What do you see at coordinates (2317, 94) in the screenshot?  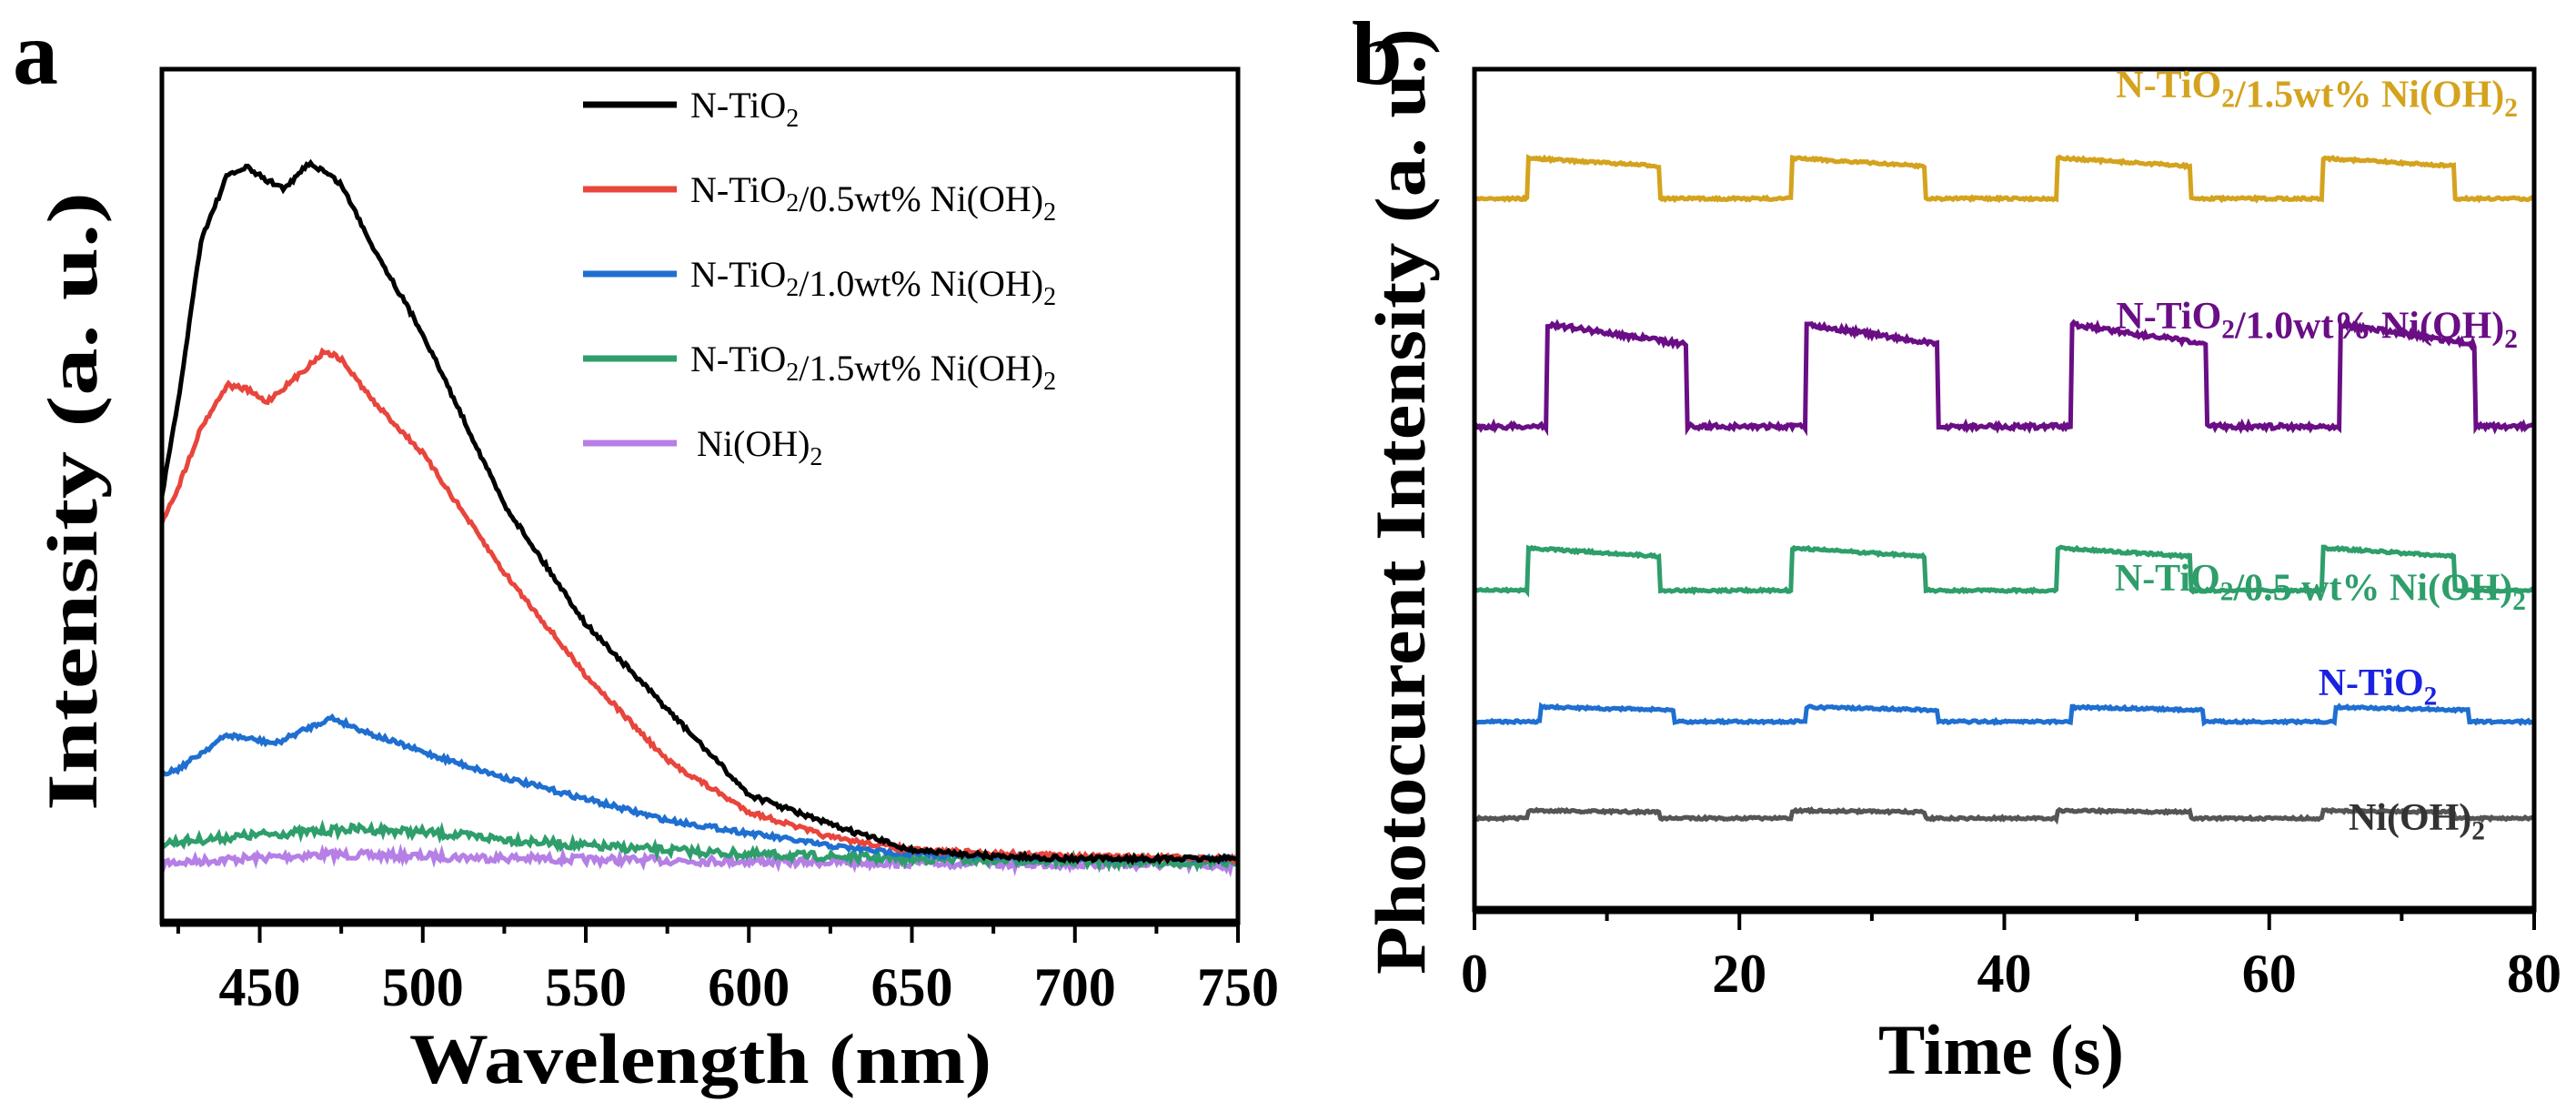 I see `series-label: N-TiO2/1.5wt% Ni(OH)2` at bounding box center [2317, 94].